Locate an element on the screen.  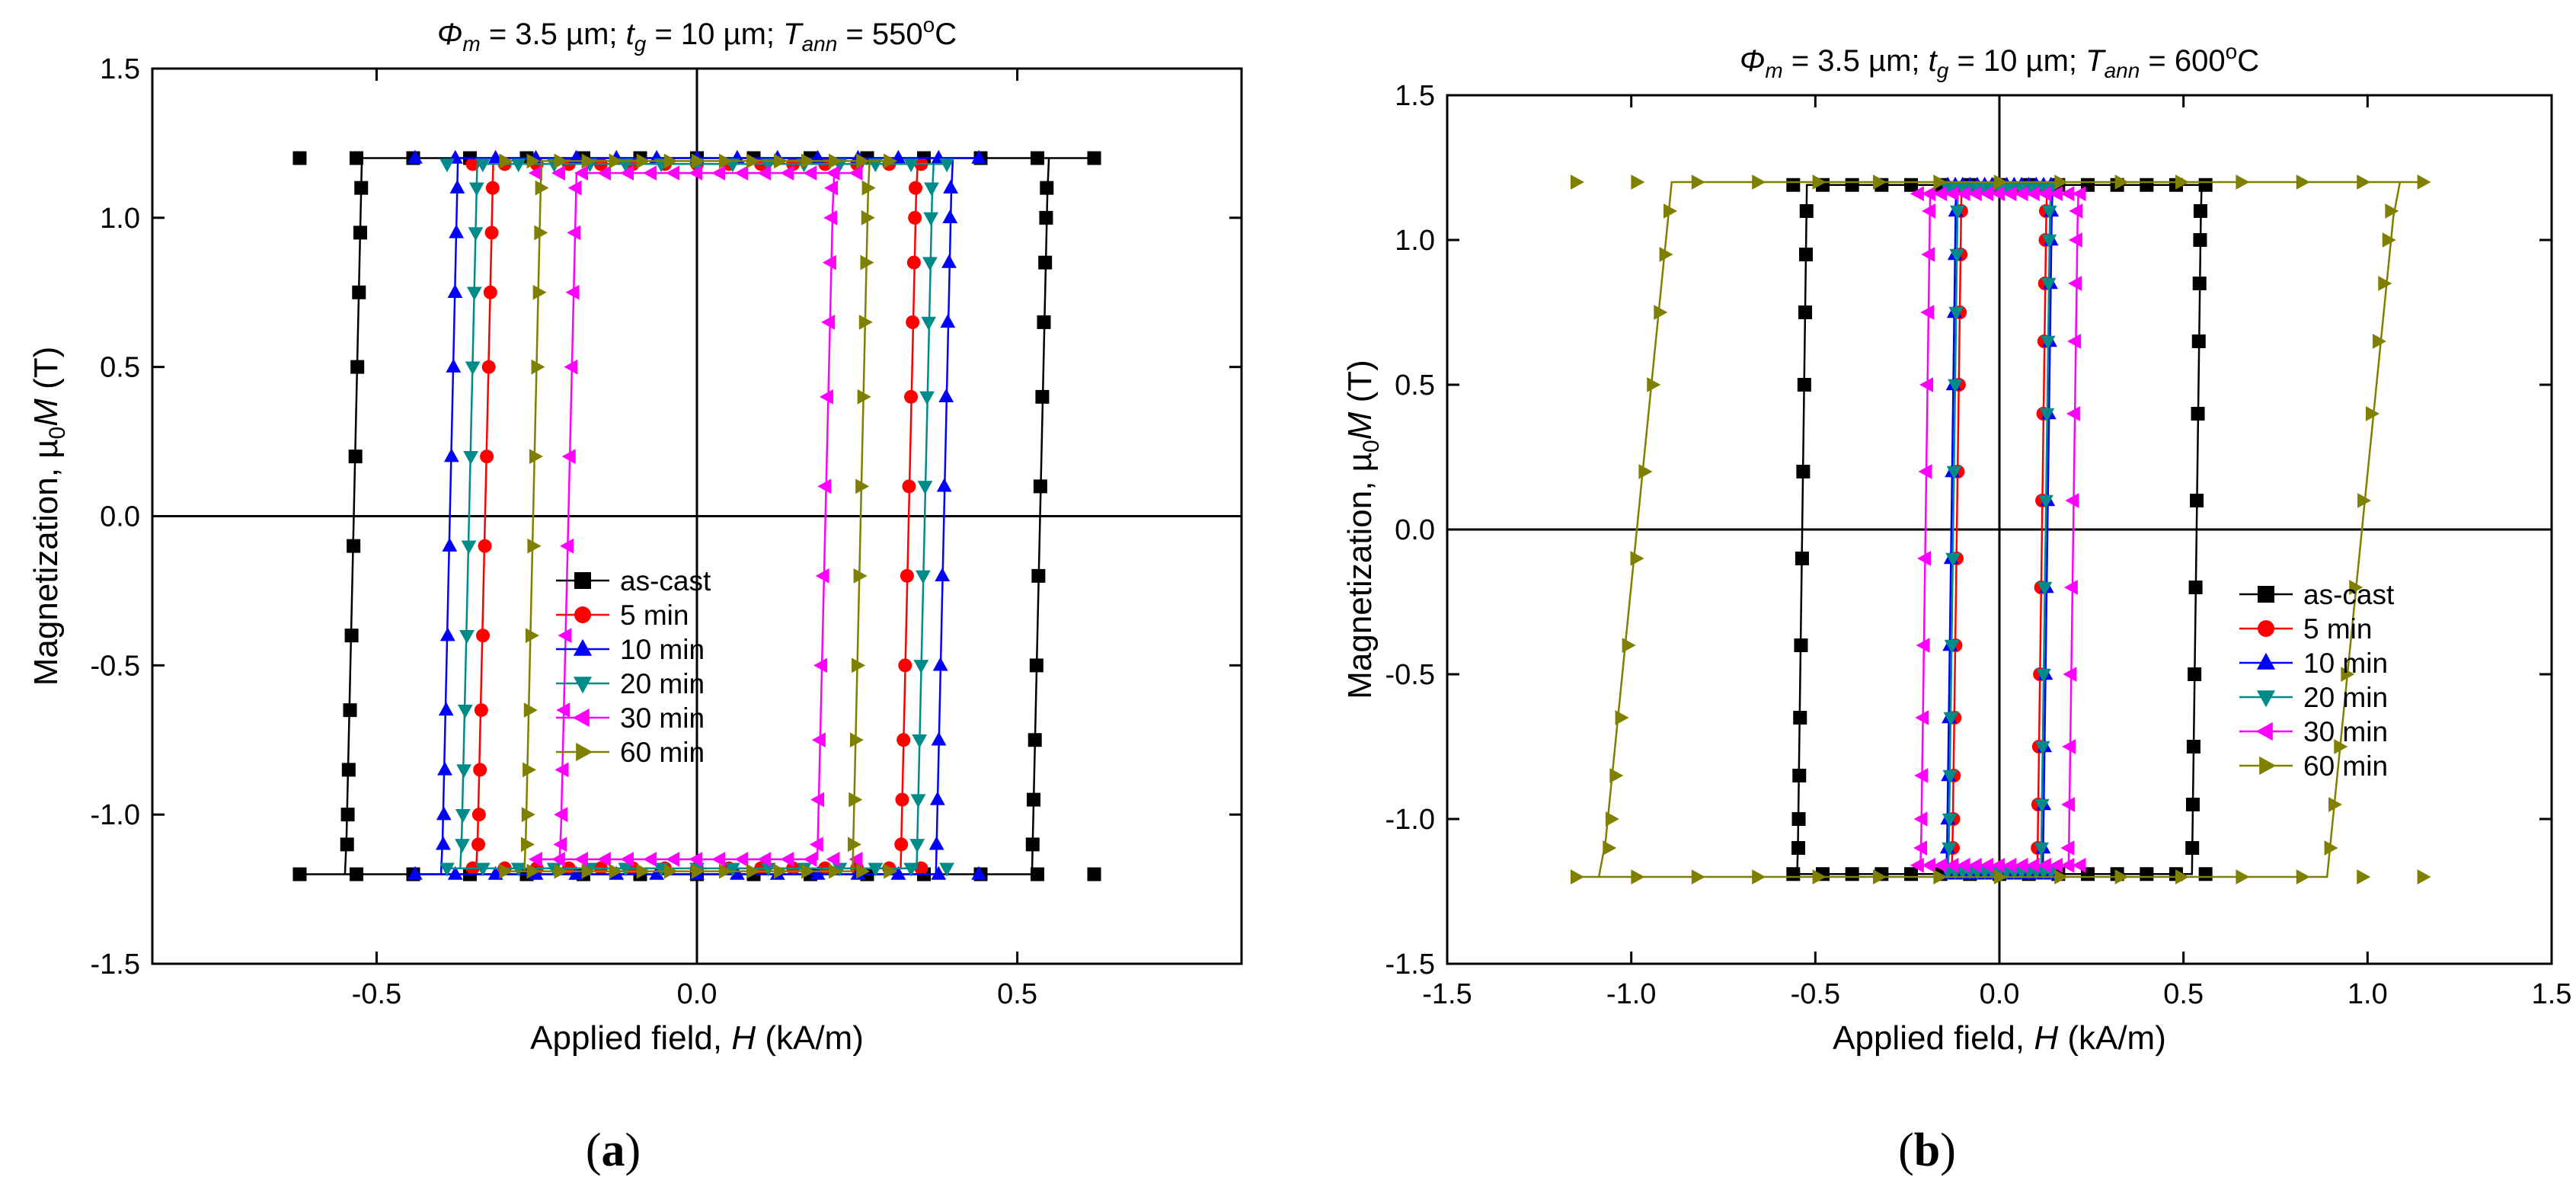
x-axis-label: Applied field, H (kA/m) is located at coordinates (697, 1038).